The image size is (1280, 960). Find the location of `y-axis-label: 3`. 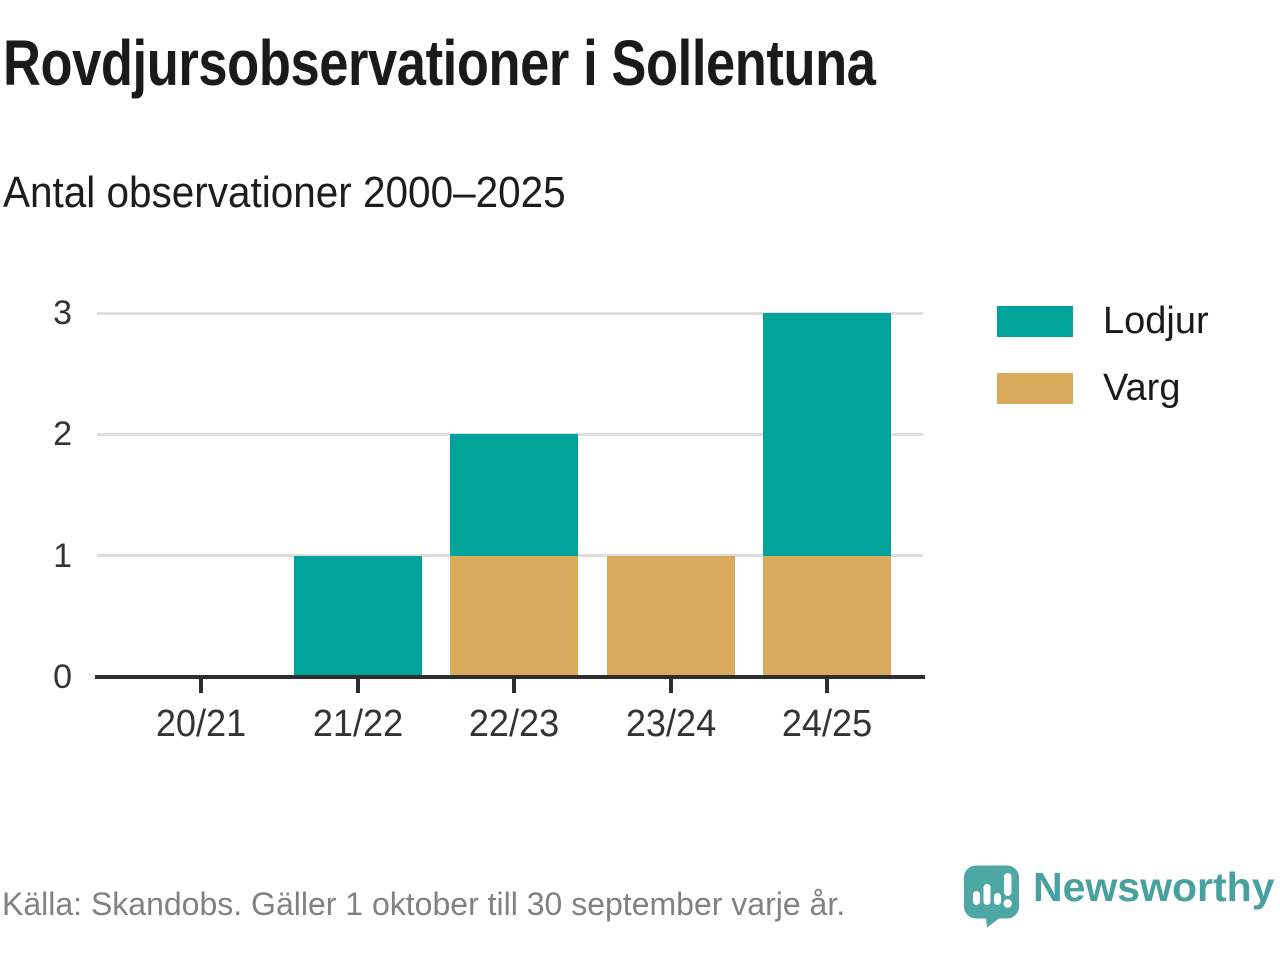

y-axis-label: 3 is located at coordinates (62, 313).